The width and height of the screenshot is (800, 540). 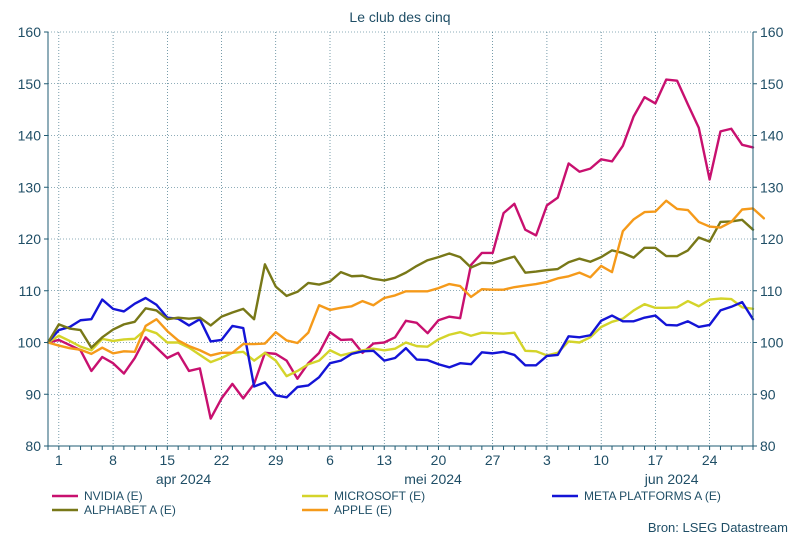 I want to click on y-tick-label-right: 120, so click(x=772, y=239).